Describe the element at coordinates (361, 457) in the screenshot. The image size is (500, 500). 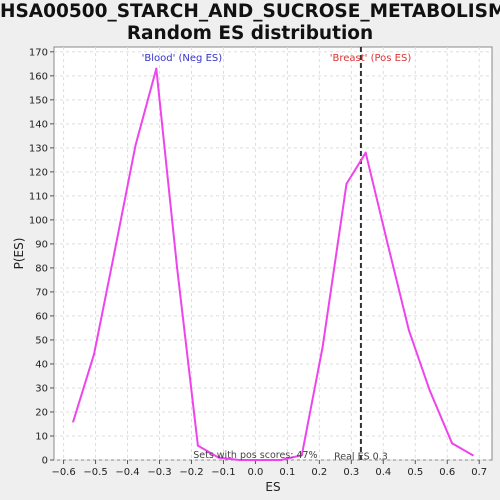
I see `real-es-label: Real ES 0.3` at that location.